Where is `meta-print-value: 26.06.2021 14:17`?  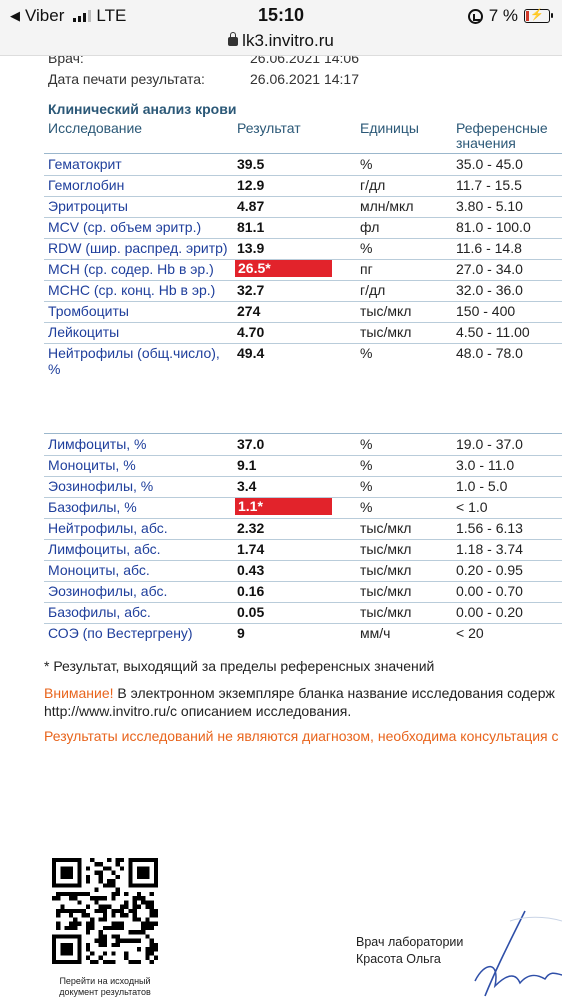 meta-print-value: 26.06.2021 14:17 is located at coordinates (304, 79).